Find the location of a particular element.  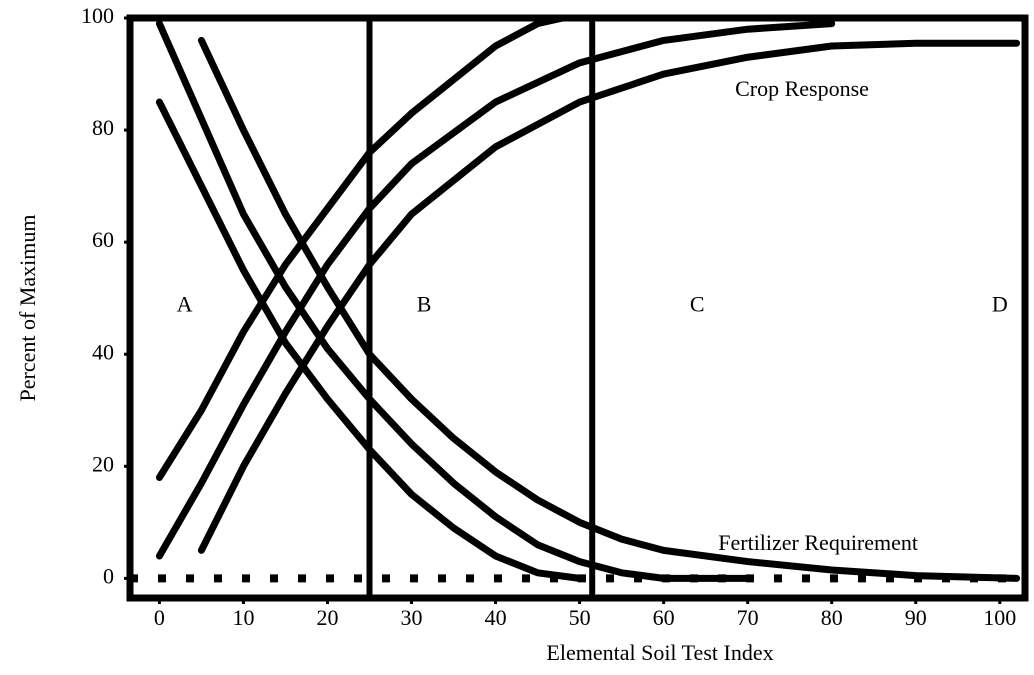

annotation: D is located at coordinates (1000, 304).